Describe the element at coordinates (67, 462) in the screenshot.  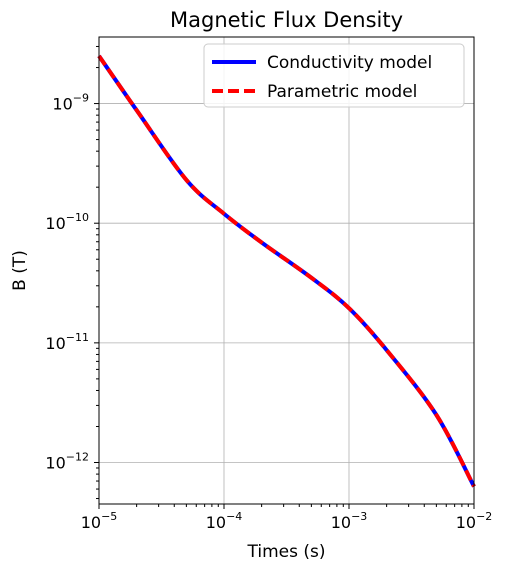
I see `y-tick-label: 10−12` at that location.